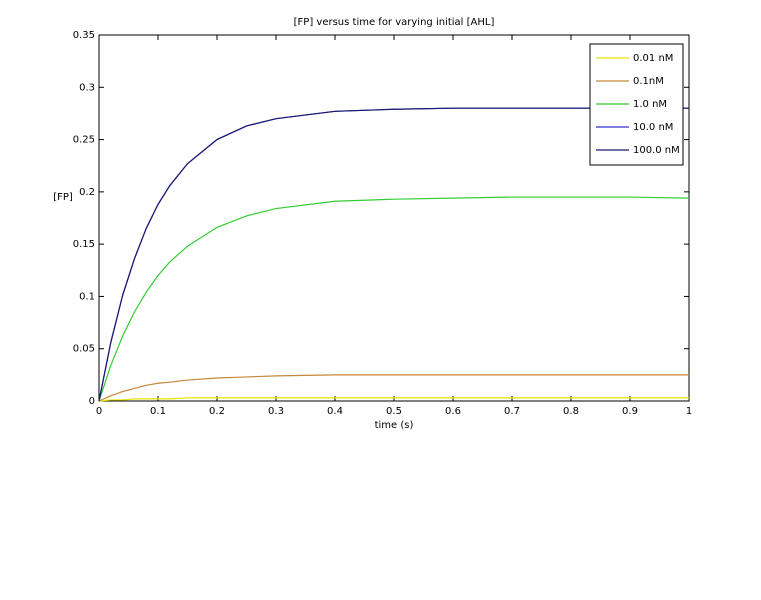  I want to click on x-tick-label: 1, so click(689, 411).